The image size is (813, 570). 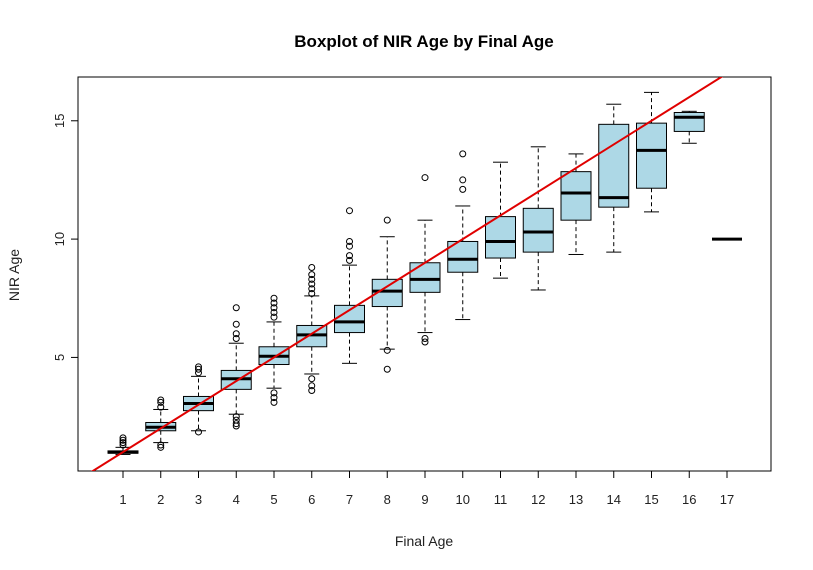 What do you see at coordinates (689, 499) in the screenshot?
I see `x-tick-label: 16` at bounding box center [689, 499].